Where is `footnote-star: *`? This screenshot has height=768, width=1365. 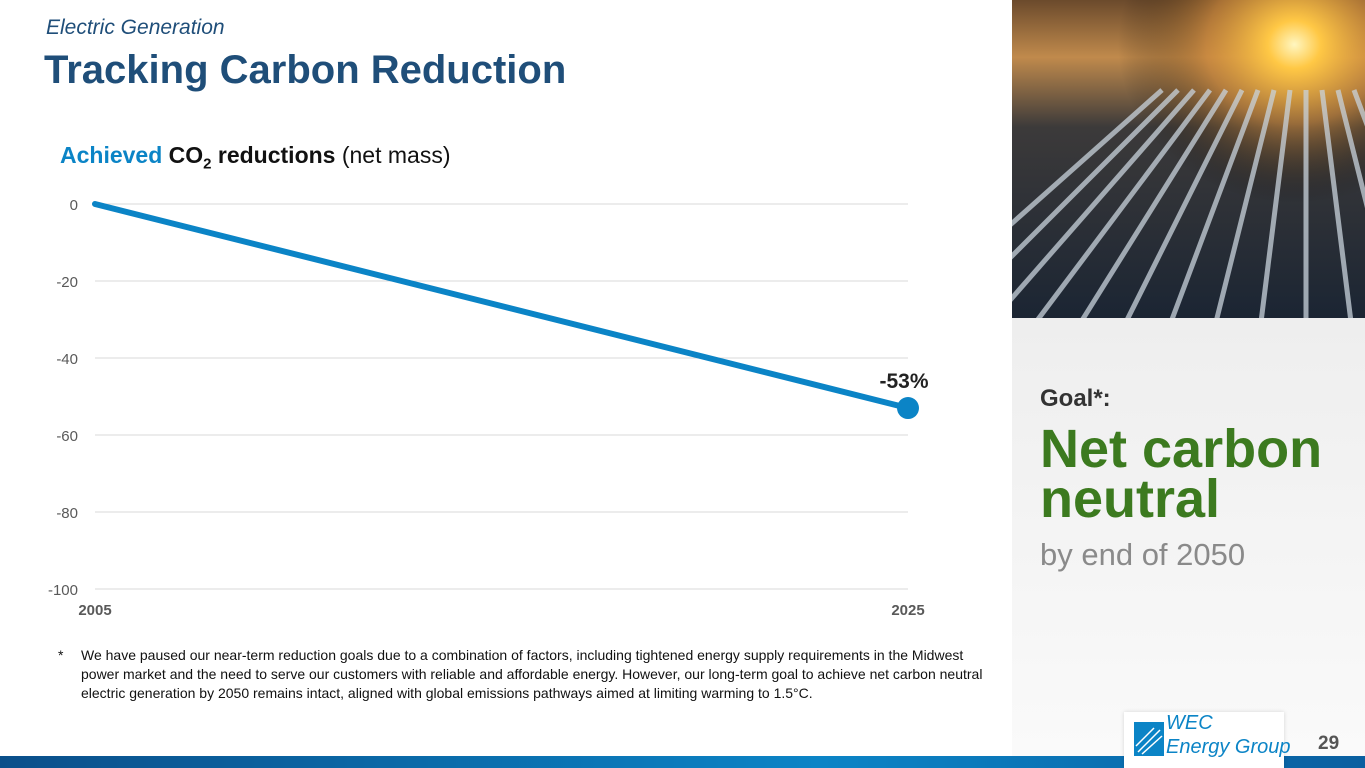
footnote-star: * is located at coordinates (61, 655).